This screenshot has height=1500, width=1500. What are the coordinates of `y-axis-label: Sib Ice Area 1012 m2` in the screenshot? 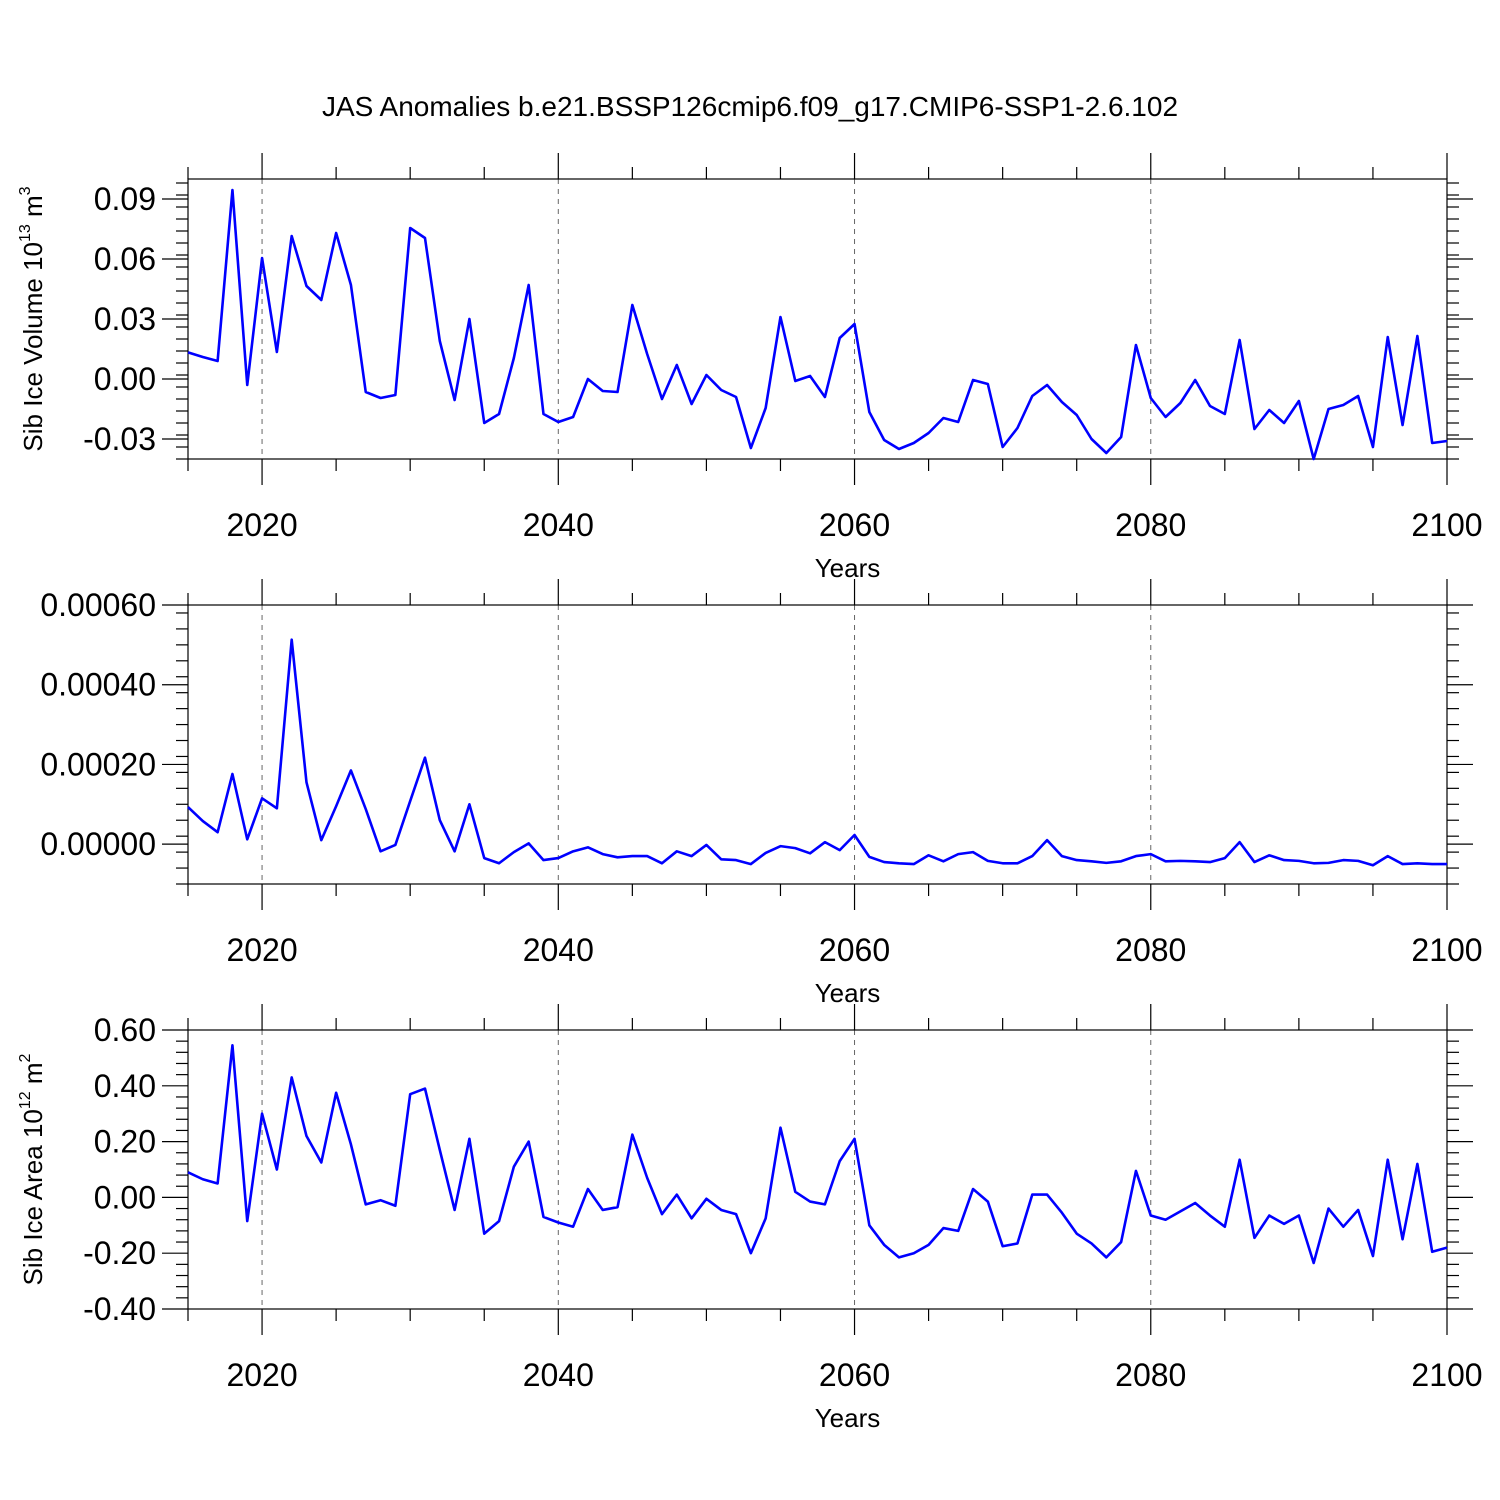 It's located at (32, 1169).